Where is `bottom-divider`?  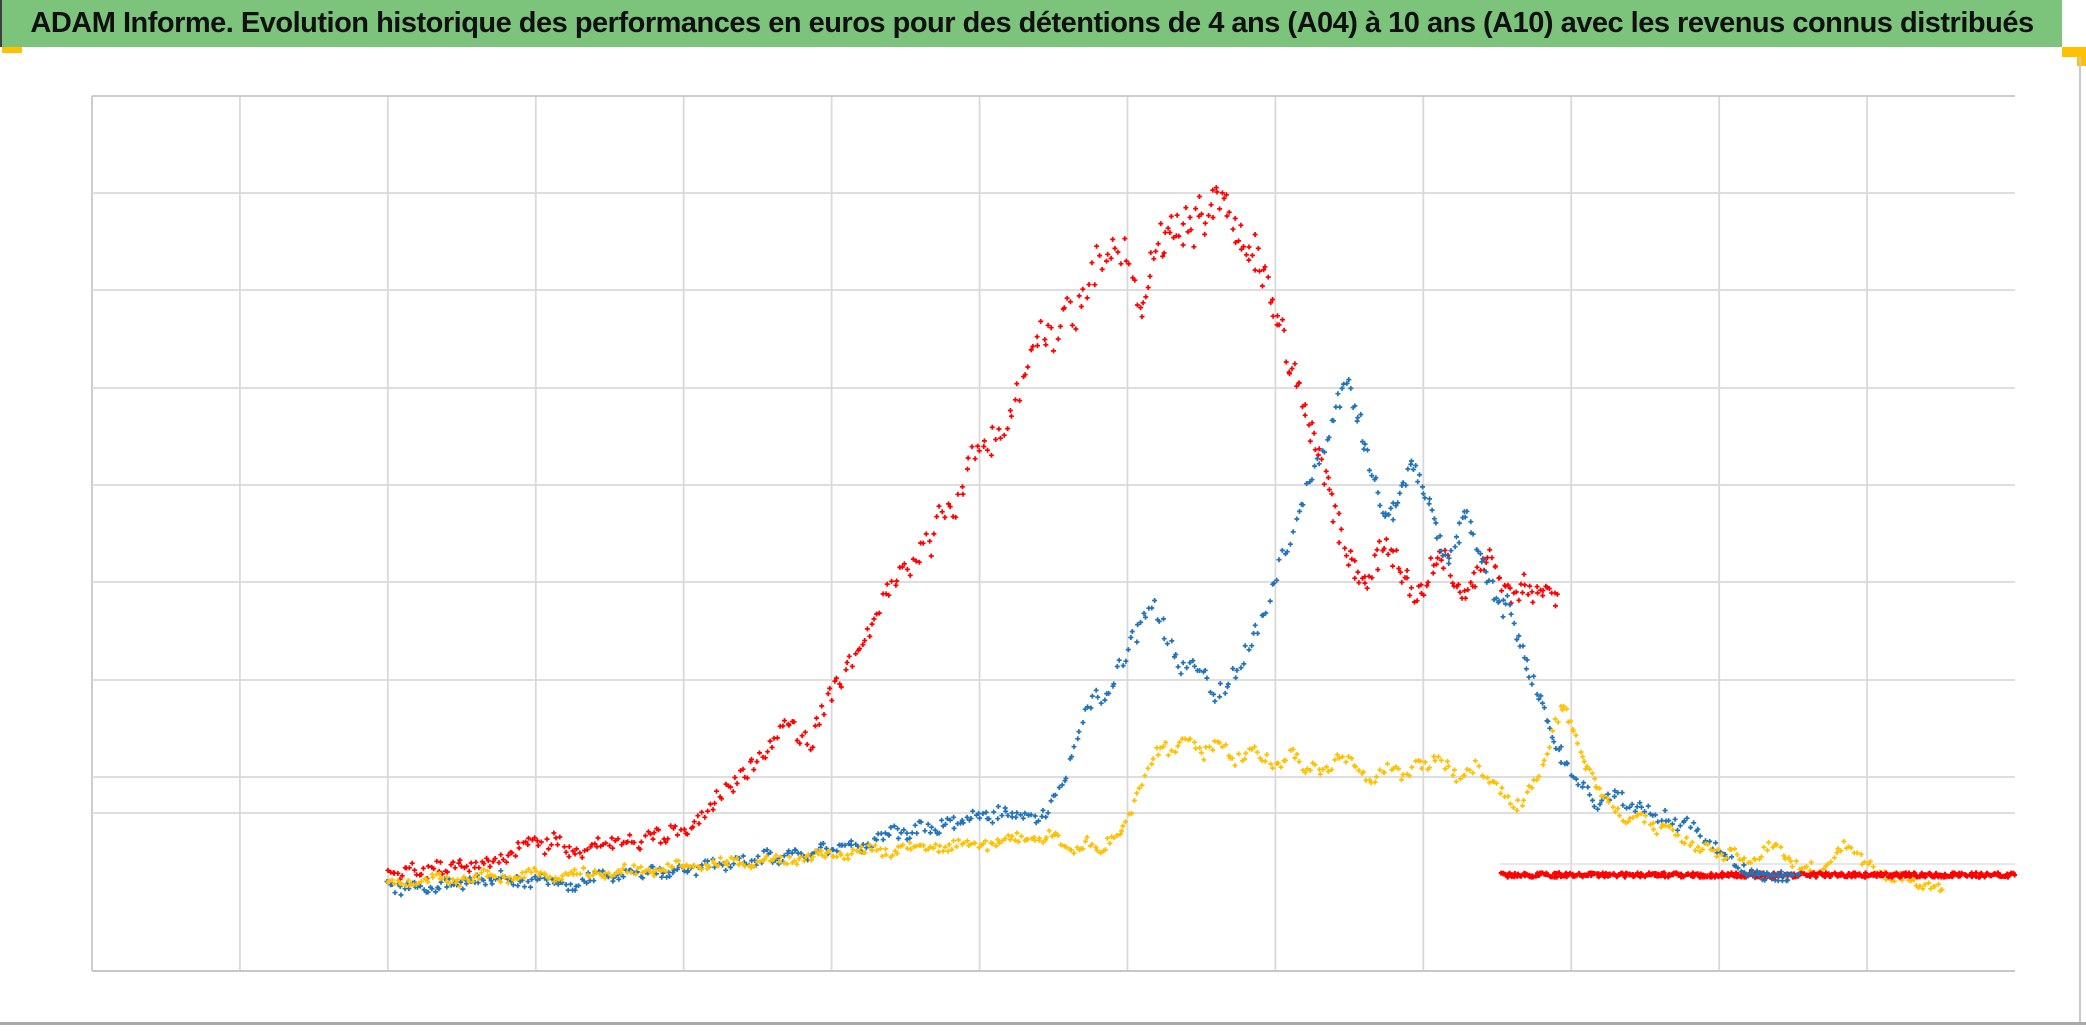
bottom-divider is located at coordinates (1043, 1023).